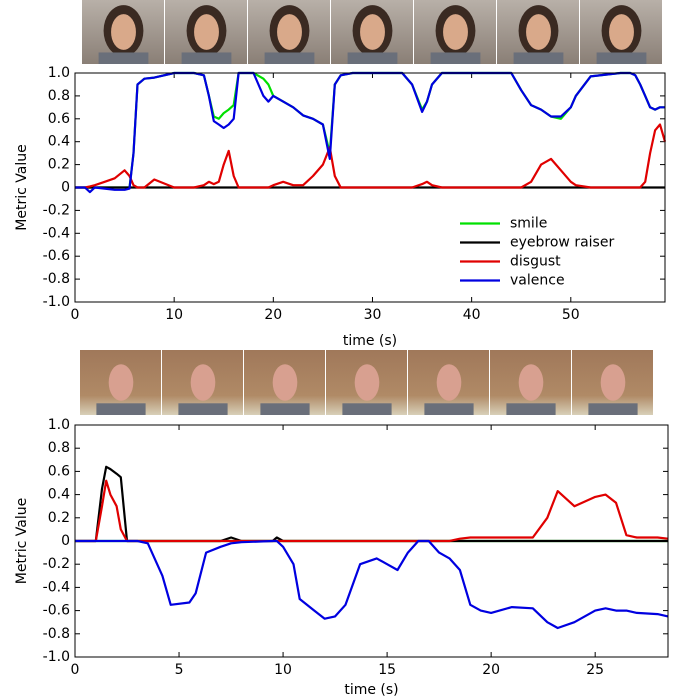 The height and width of the screenshot is (700, 683). What do you see at coordinates (571, 315) in the screenshot?
I see `x-tick-label: 50` at bounding box center [571, 315].